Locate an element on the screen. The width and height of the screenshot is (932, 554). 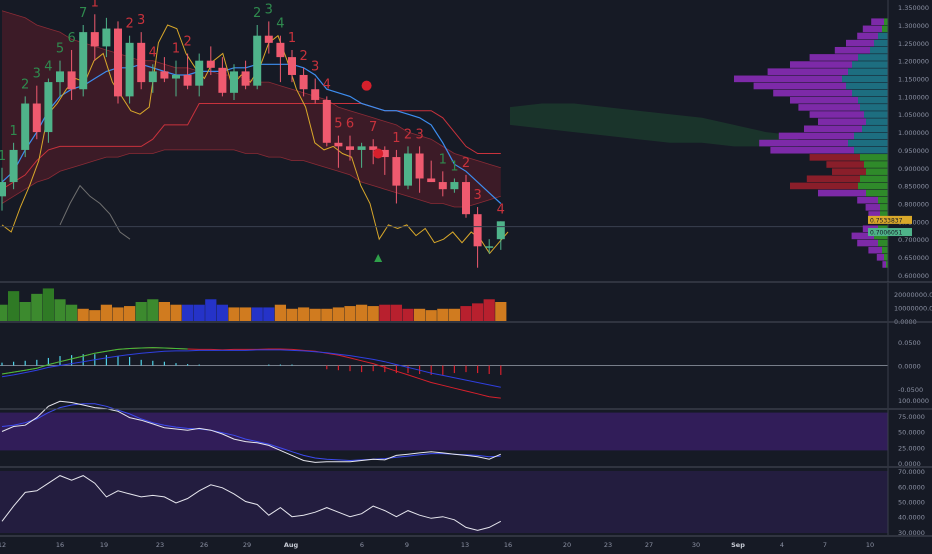
price-tick-label: 1.150000 is located at coordinates (913, 80).